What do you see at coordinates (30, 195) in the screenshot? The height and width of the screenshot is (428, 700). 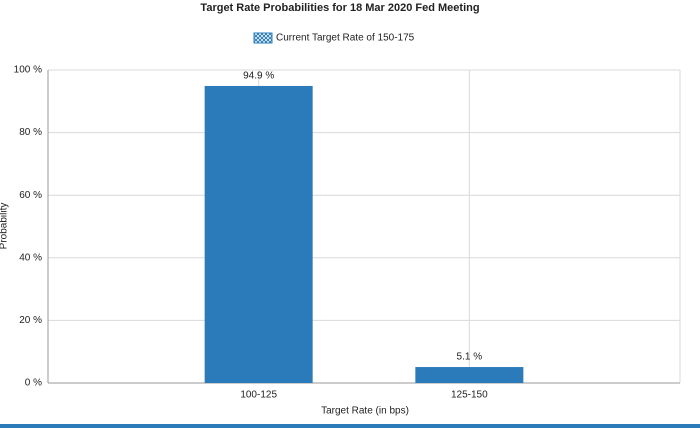 I see `y-tick-label: 60 %` at bounding box center [30, 195].